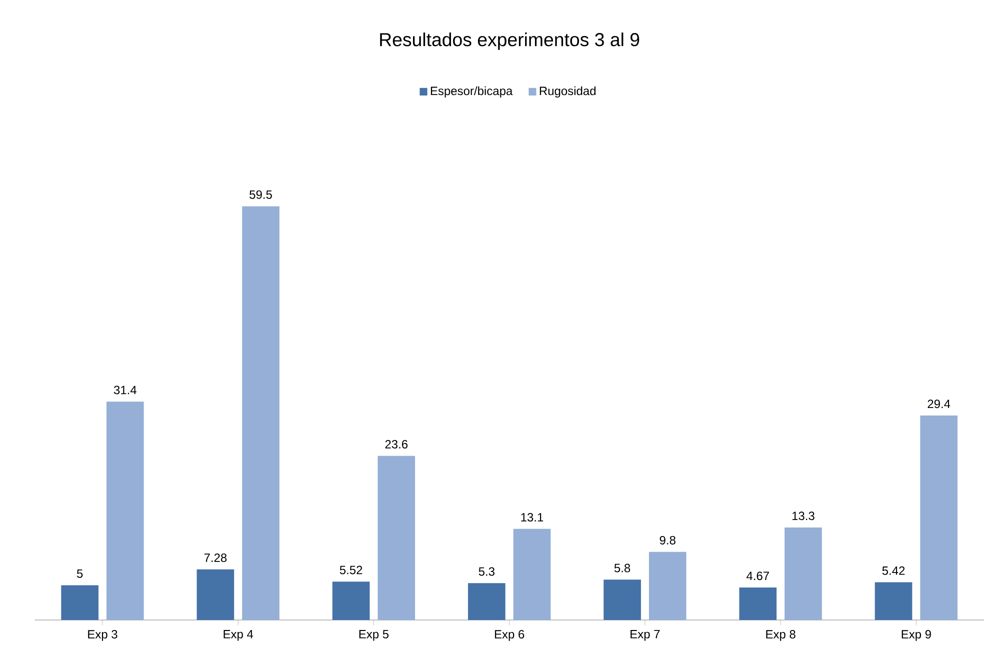 The height and width of the screenshot is (667, 992). I want to click on data-label: 7.28, so click(215, 558).